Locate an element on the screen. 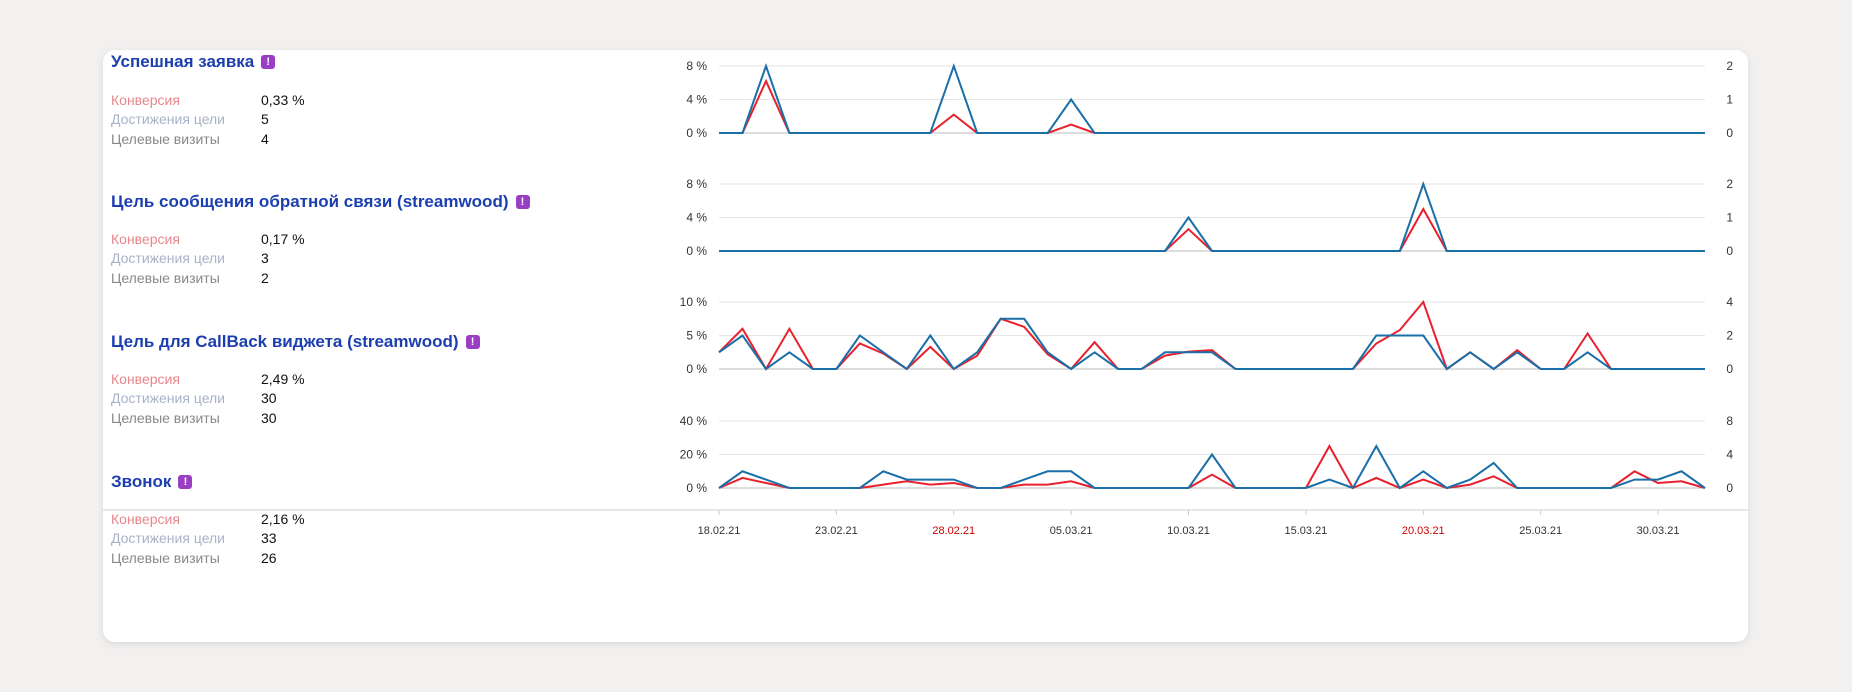 This screenshot has width=1852, height=692. x-tick-label: 20.03.21 is located at coordinates (1423, 531).